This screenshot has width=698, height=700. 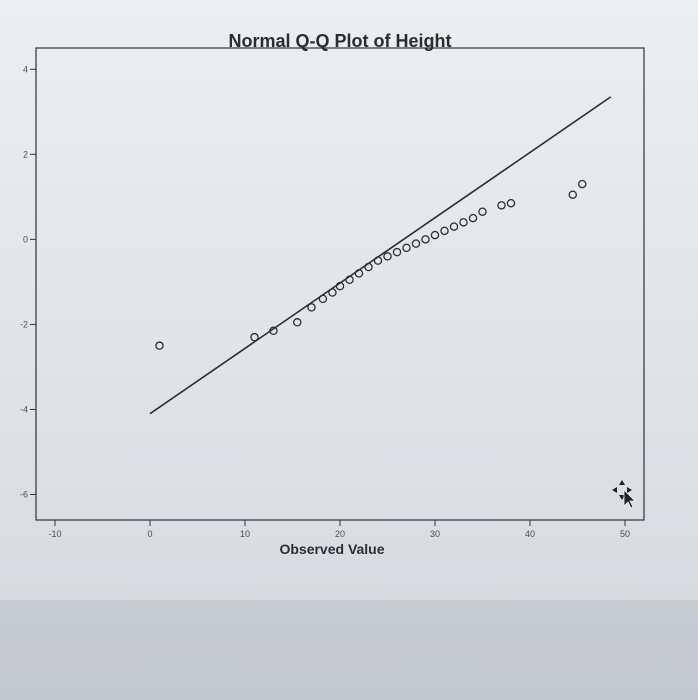 What do you see at coordinates (54, 534) in the screenshot?
I see `x-tick-label: -10` at bounding box center [54, 534].